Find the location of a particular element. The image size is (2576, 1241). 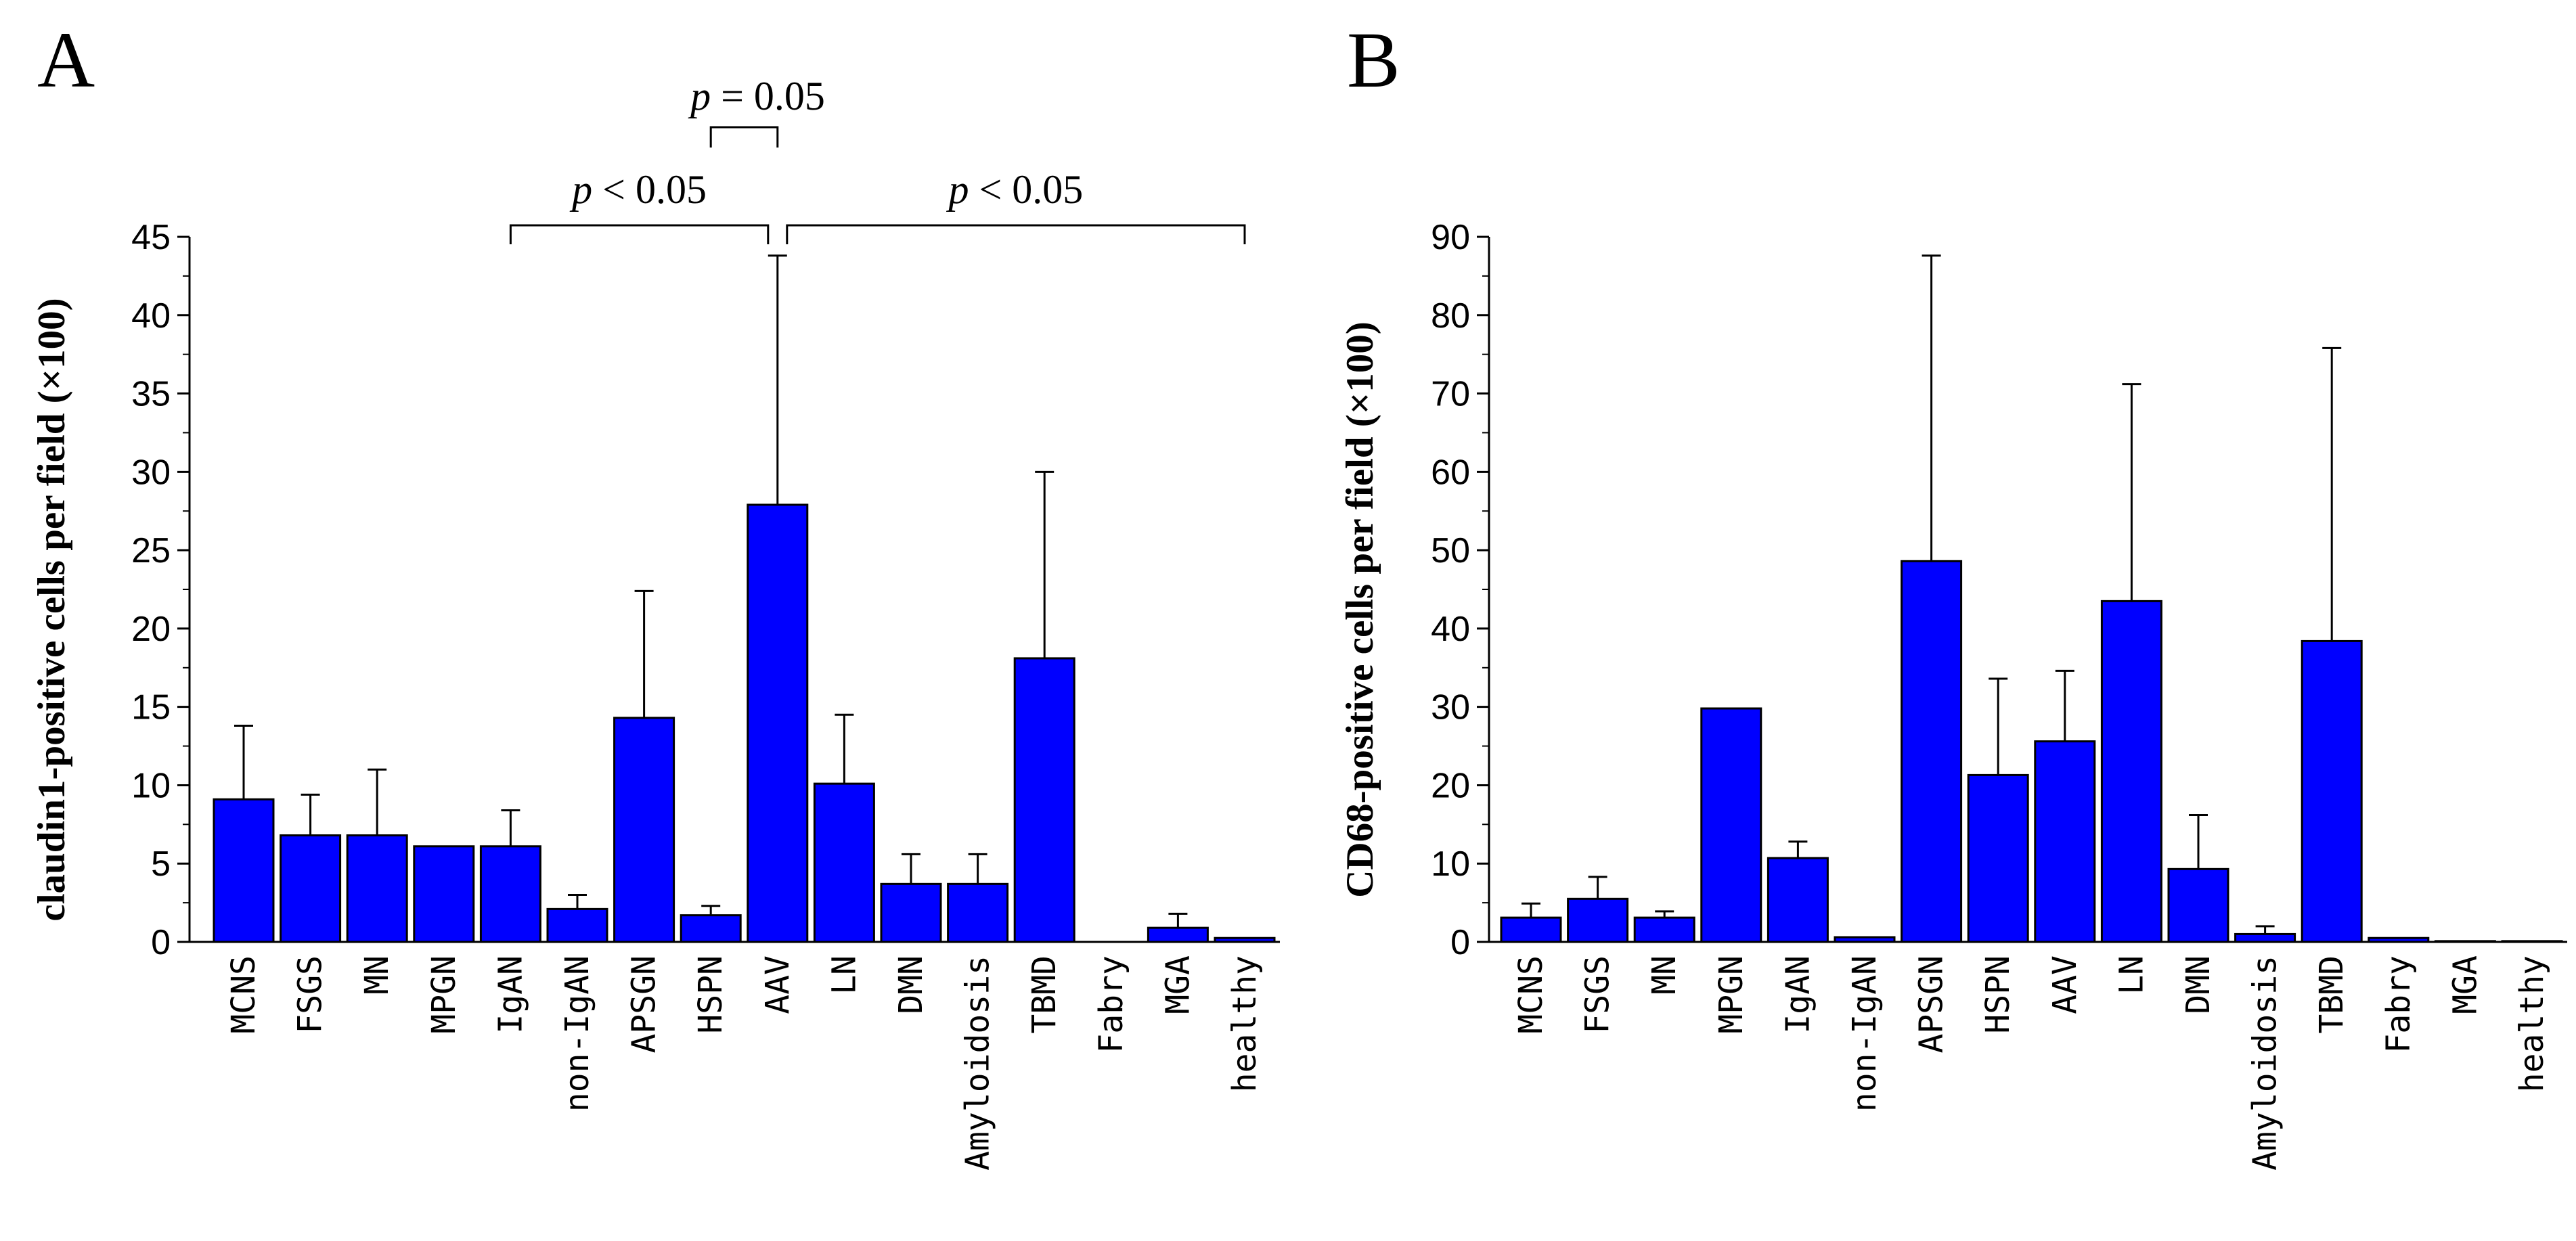

y-tick-label: 70 is located at coordinates (1450, 394).